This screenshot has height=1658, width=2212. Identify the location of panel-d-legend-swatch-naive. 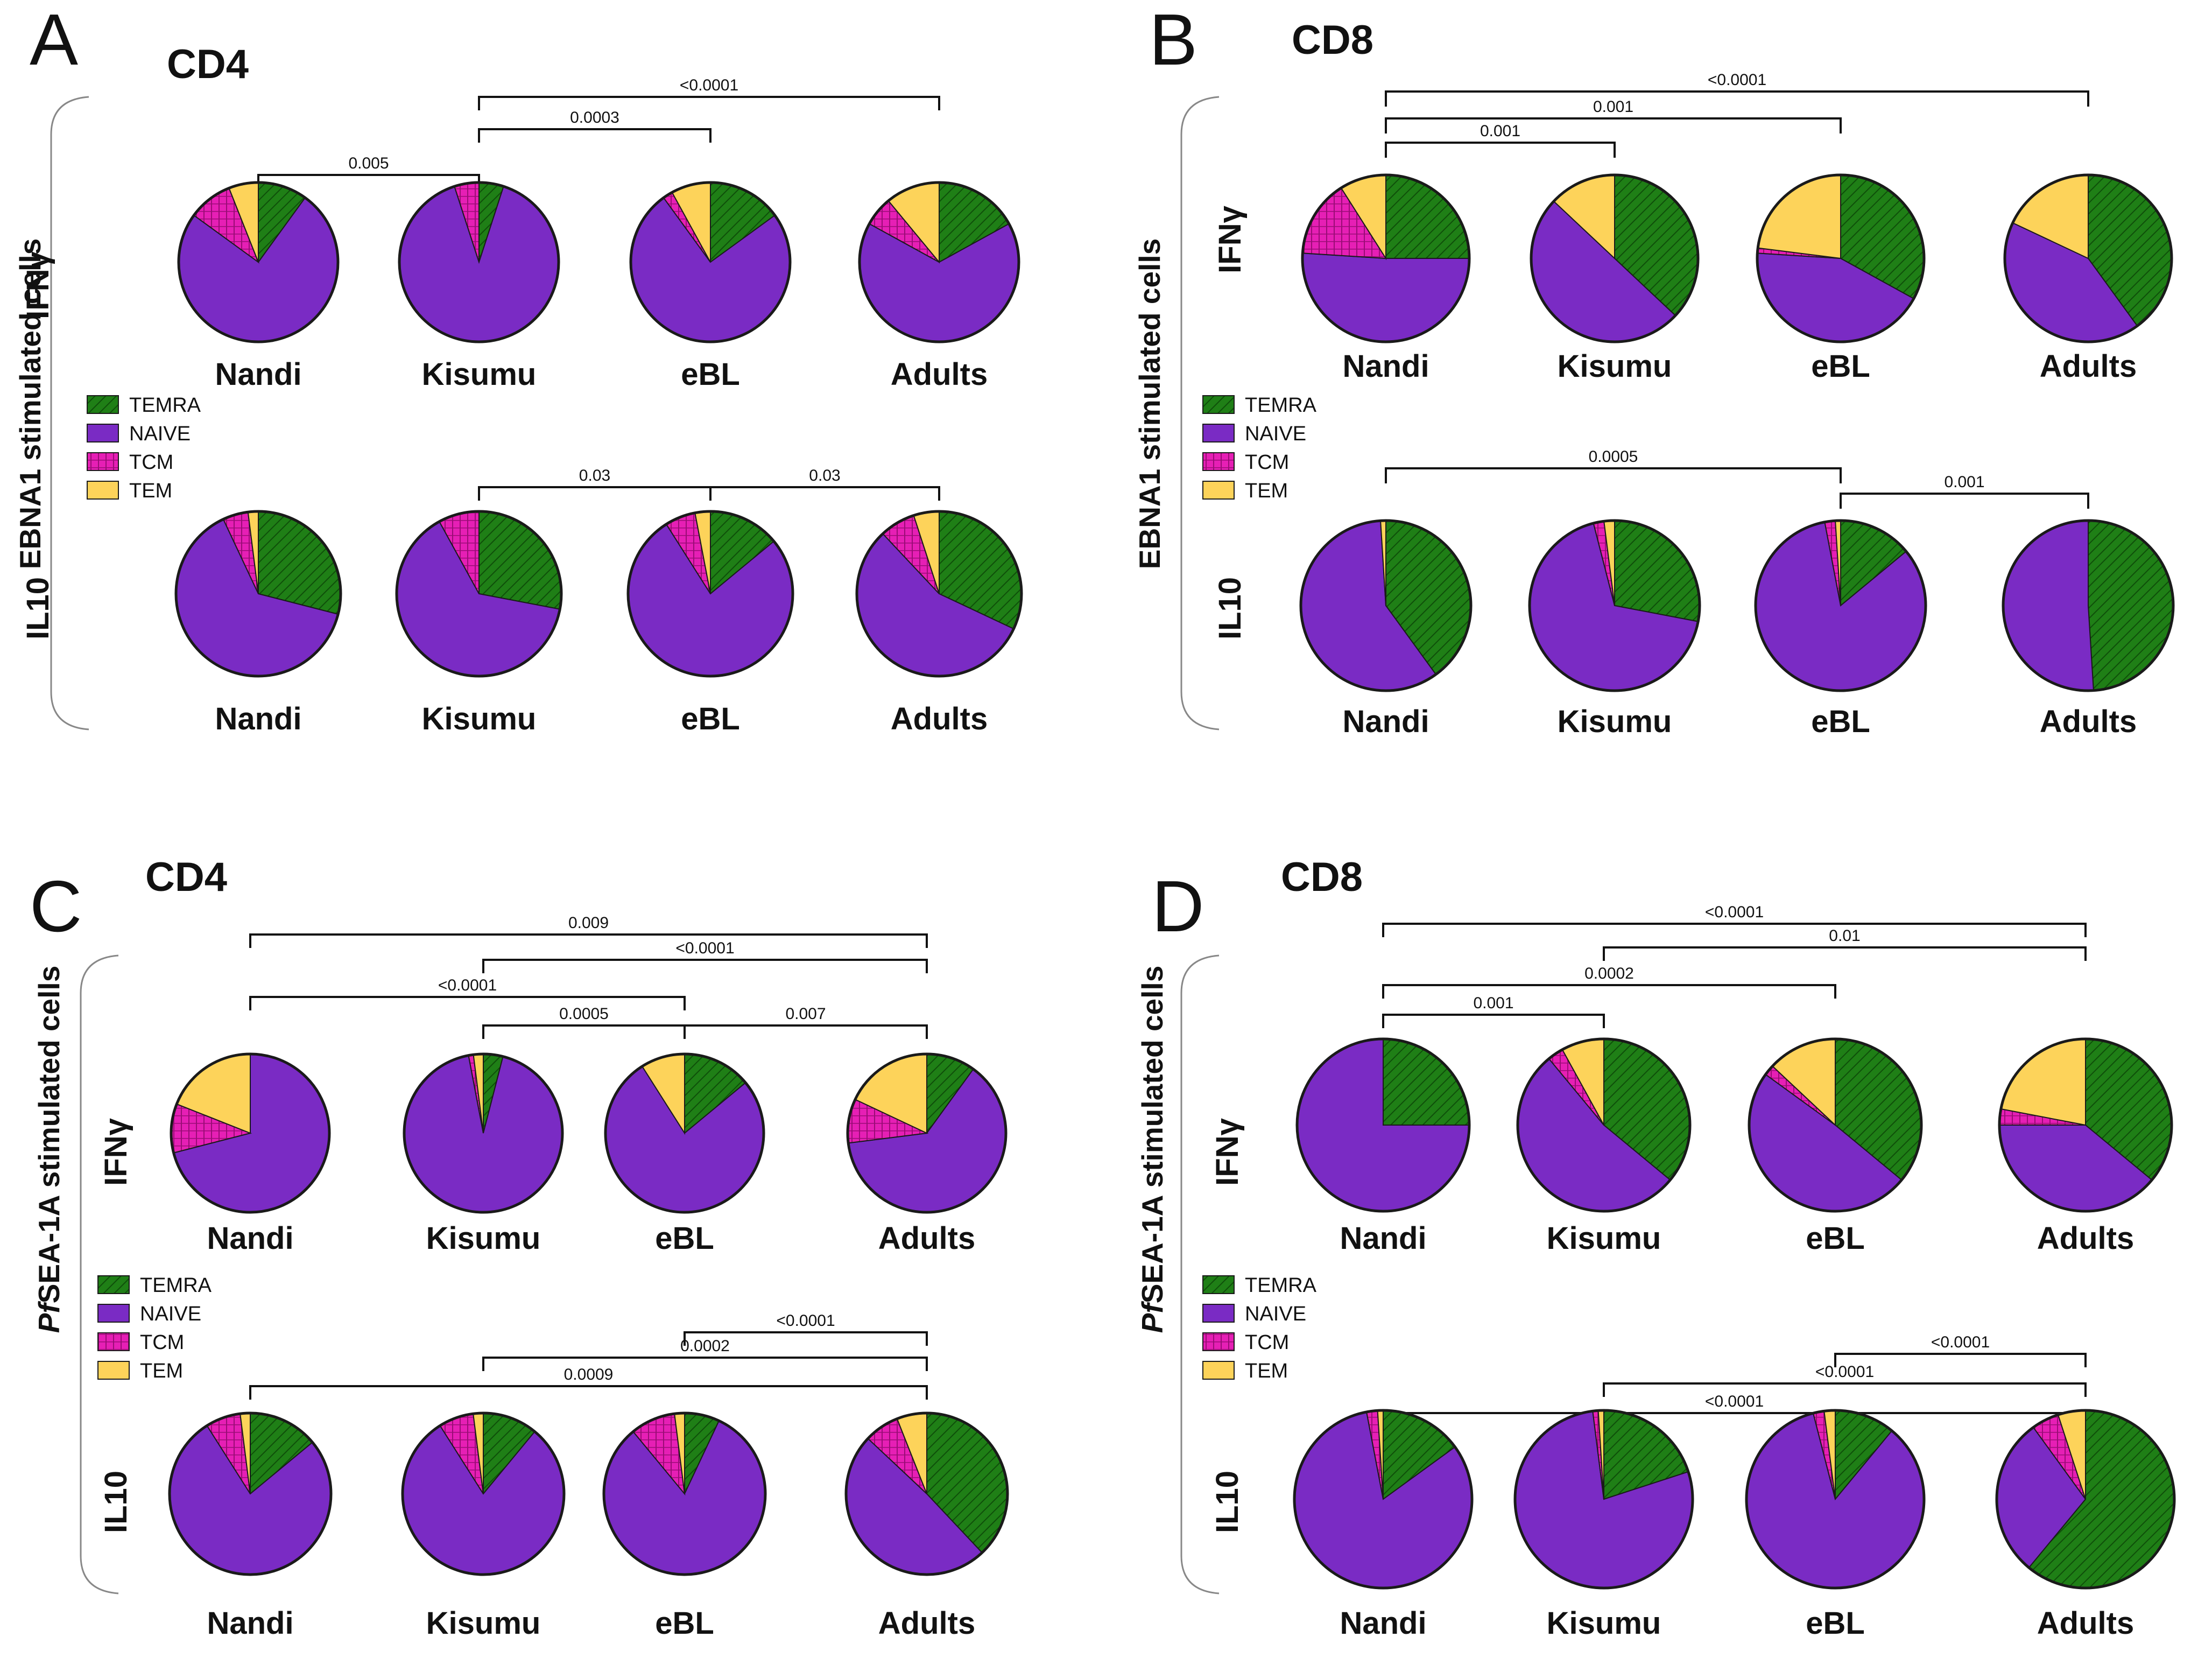
(1218, 1313).